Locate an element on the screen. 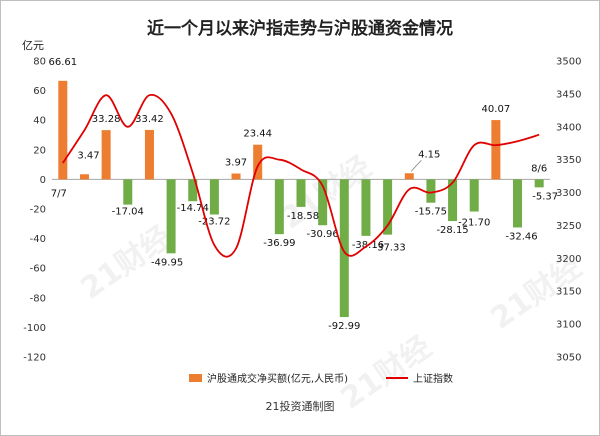 The image size is (600, 436). right-tick-label: 3200 is located at coordinates (568, 259).